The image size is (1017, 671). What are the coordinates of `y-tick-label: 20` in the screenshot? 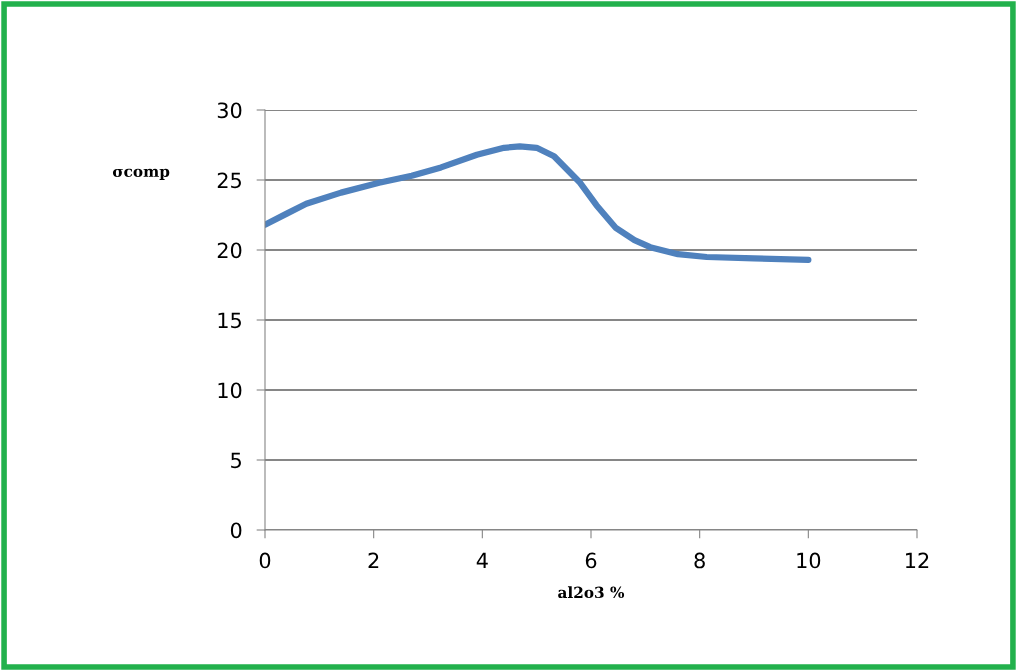 It's located at (229, 250).